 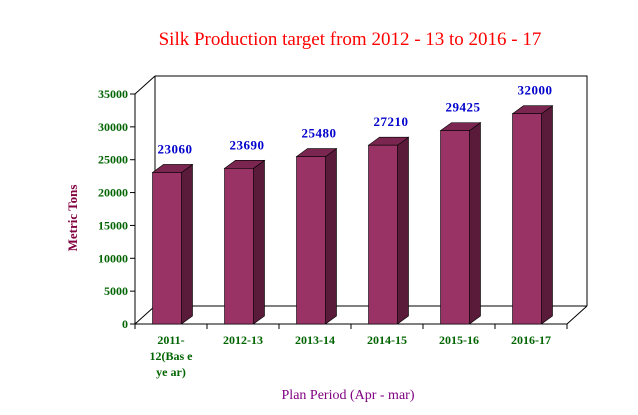 What do you see at coordinates (319, 133) in the screenshot?
I see `data-label: 25480` at bounding box center [319, 133].